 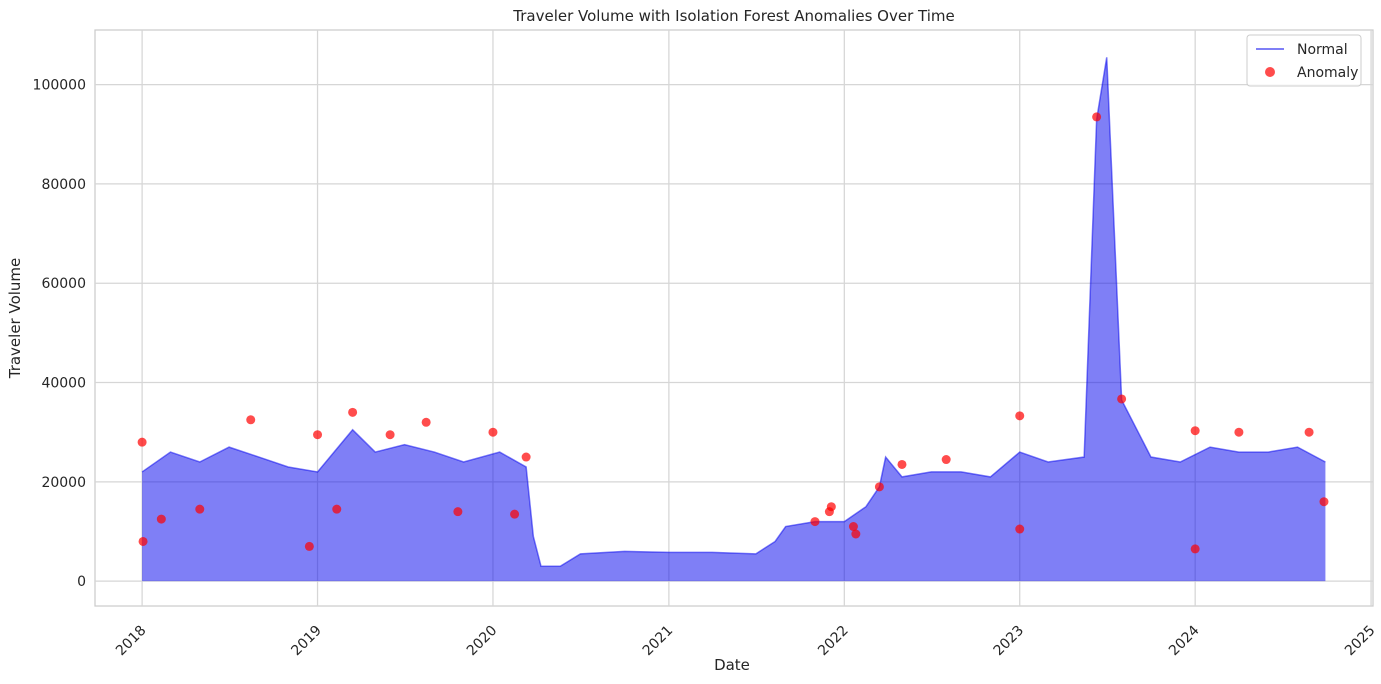 What do you see at coordinates (63, 185) in the screenshot?
I see `y-tick-label: 80000` at bounding box center [63, 185].